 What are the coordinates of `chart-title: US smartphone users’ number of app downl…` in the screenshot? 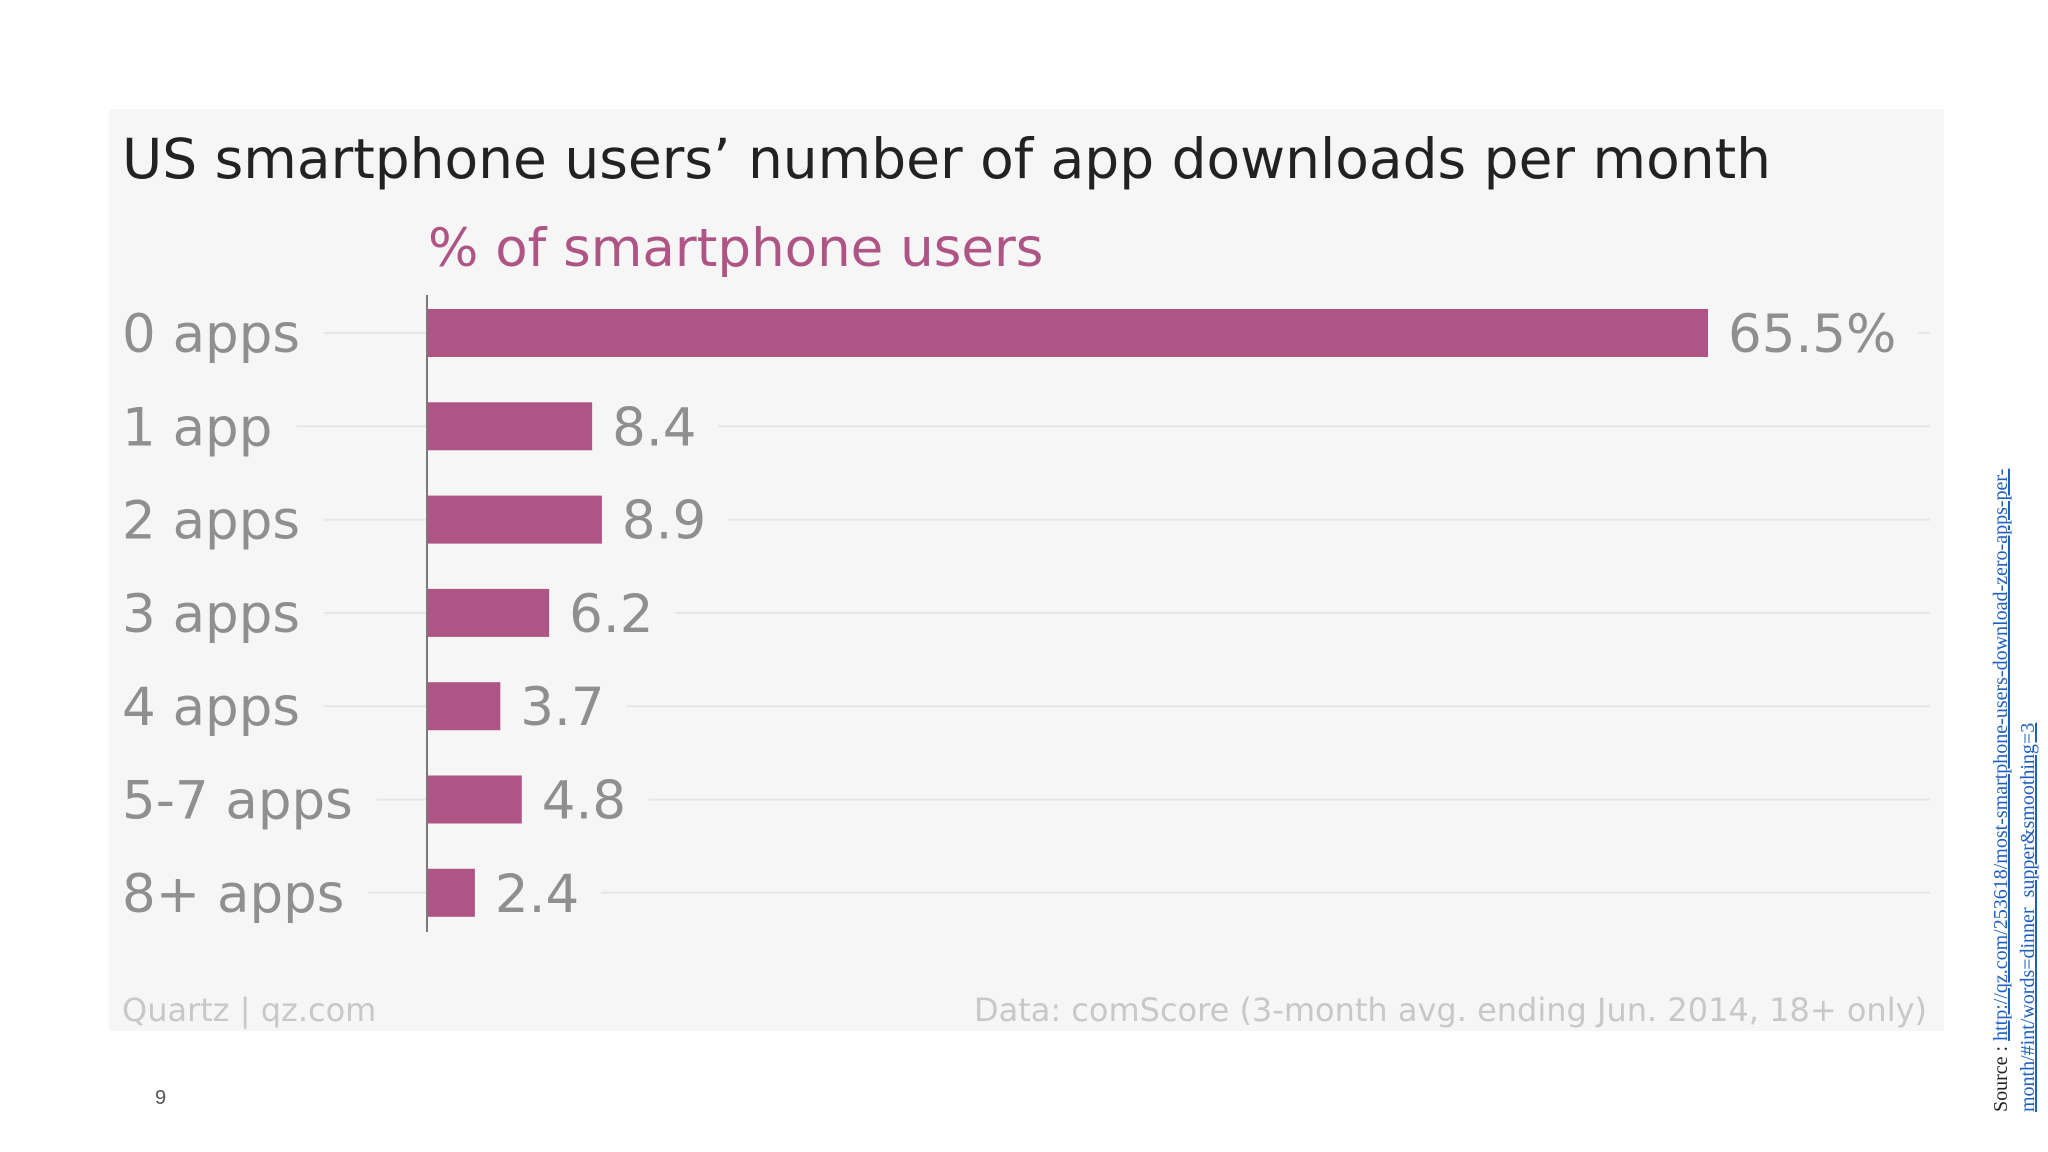 It's located at (946, 159).